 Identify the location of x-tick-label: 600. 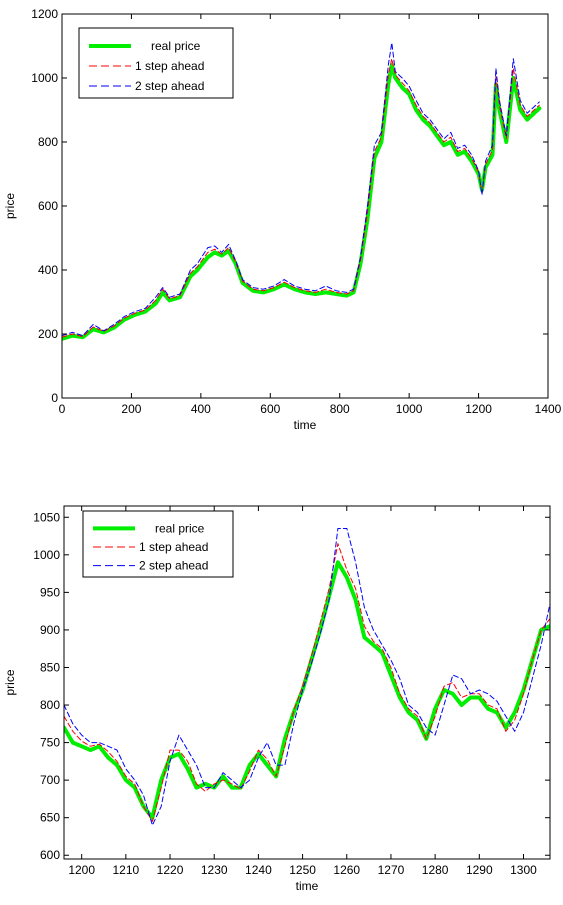
(270, 409).